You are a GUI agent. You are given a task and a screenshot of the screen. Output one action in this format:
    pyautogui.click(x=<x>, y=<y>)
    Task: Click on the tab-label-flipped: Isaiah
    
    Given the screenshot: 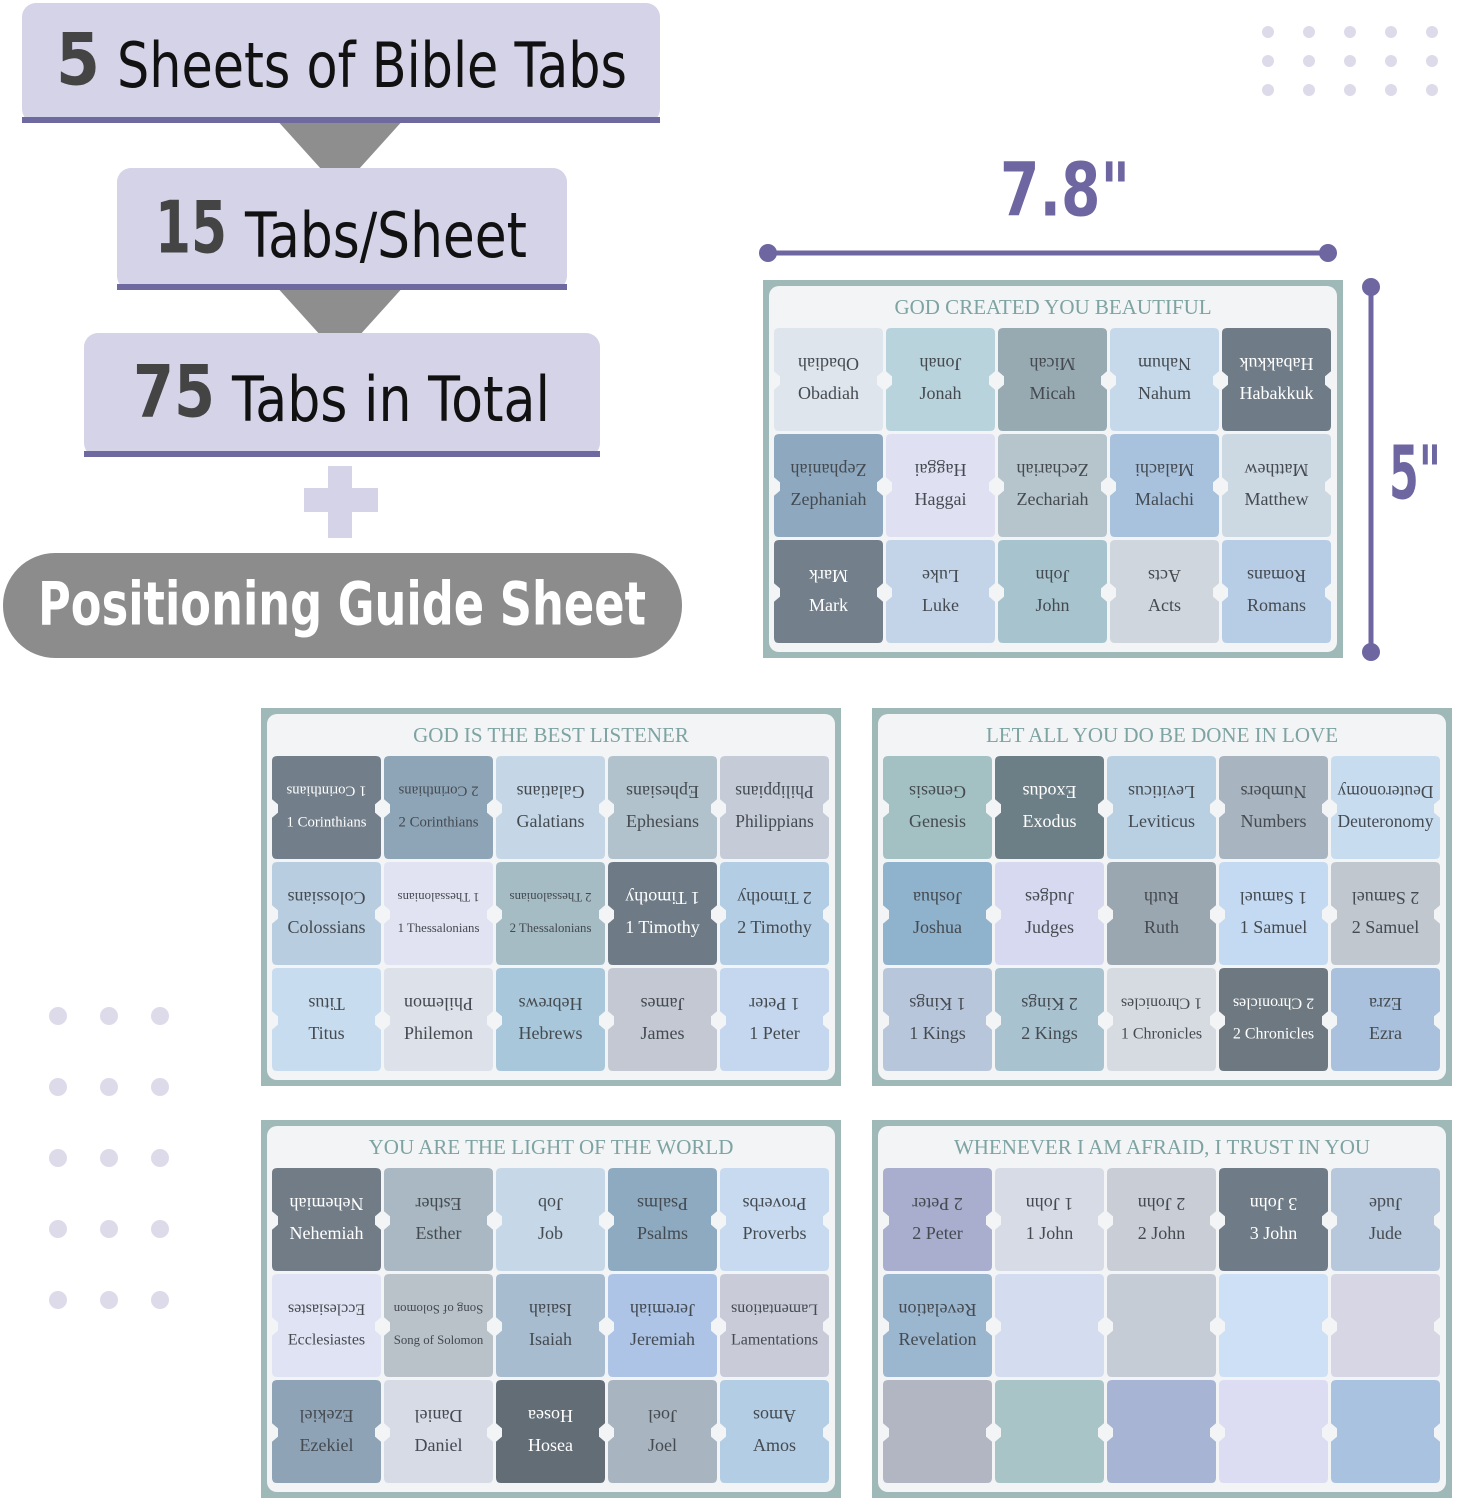 What is the action you would take?
    pyautogui.click(x=550, y=1310)
    